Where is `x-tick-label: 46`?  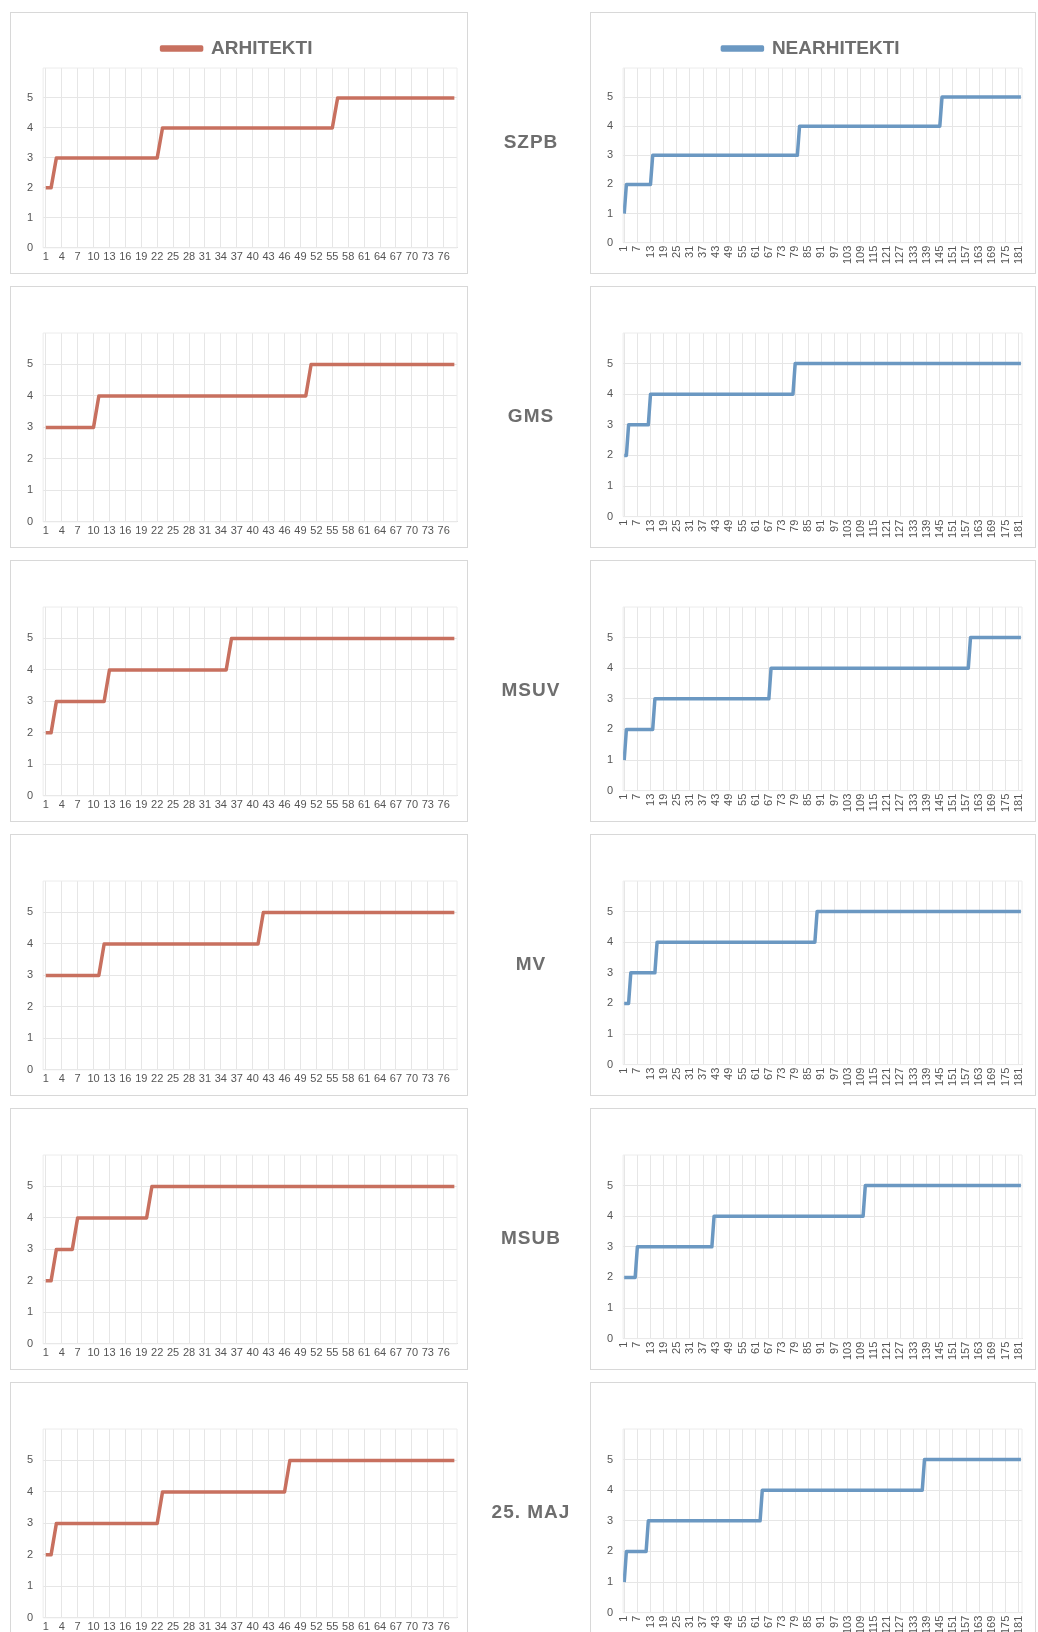
x-tick-label: 46 is located at coordinates (284, 1352).